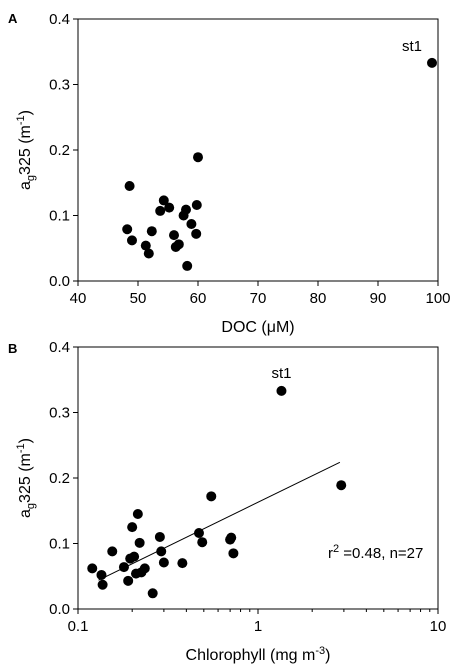 Image resolution: width=459 pixels, height=666 pixels. Describe the element at coordinates (138, 298) in the screenshot. I see `panel-a-x-tick-label: 50` at that location.